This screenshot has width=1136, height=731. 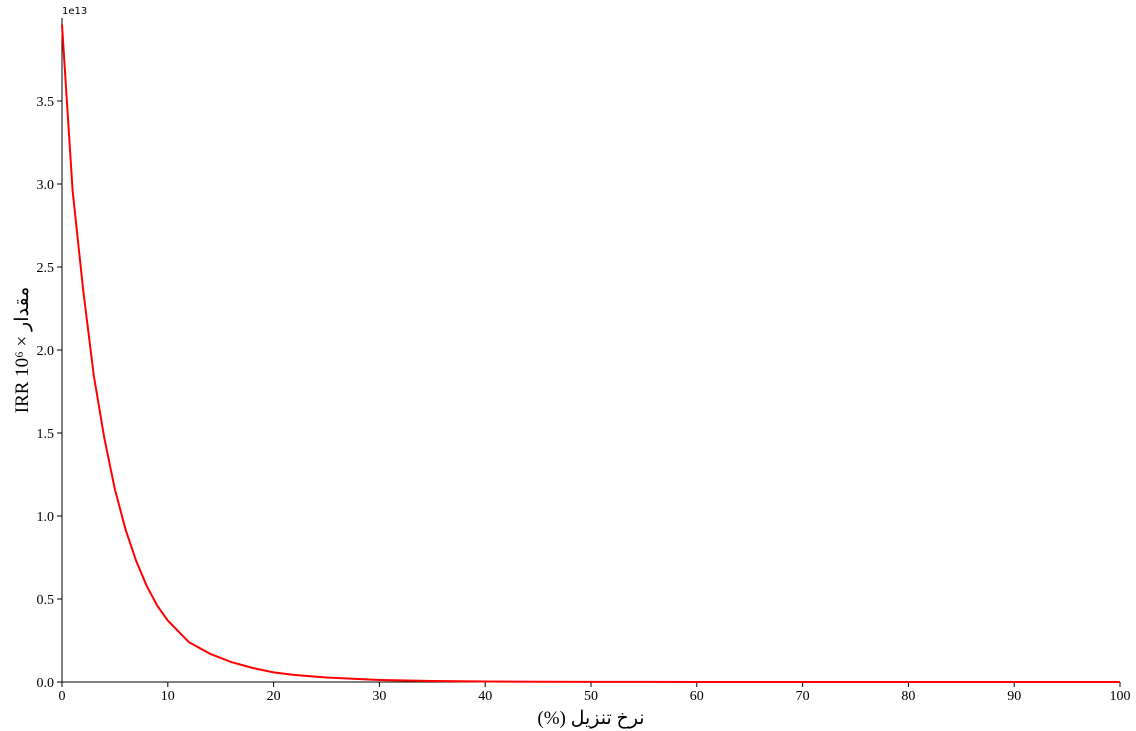 I want to click on x-tick-label: 30, so click(x=379, y=696).